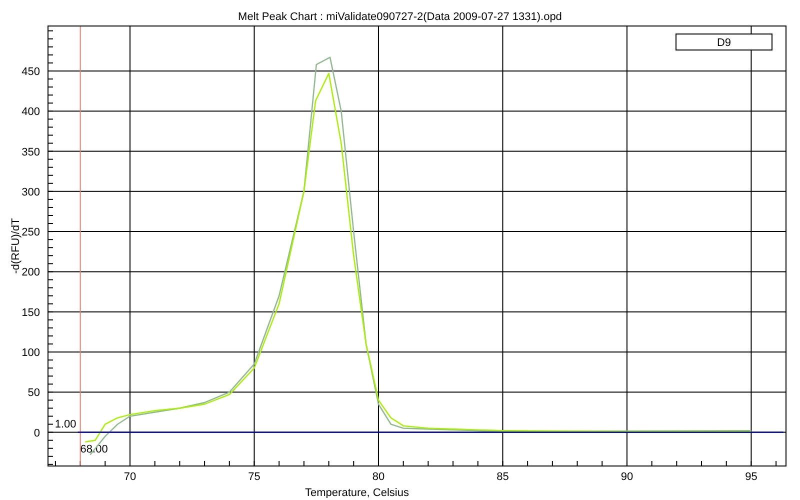 The height and width of the screenshot is (500, 800). Describe the element at coordinates (378, 477) in the screenshot. I see `x-tick-label: 80` at that location.